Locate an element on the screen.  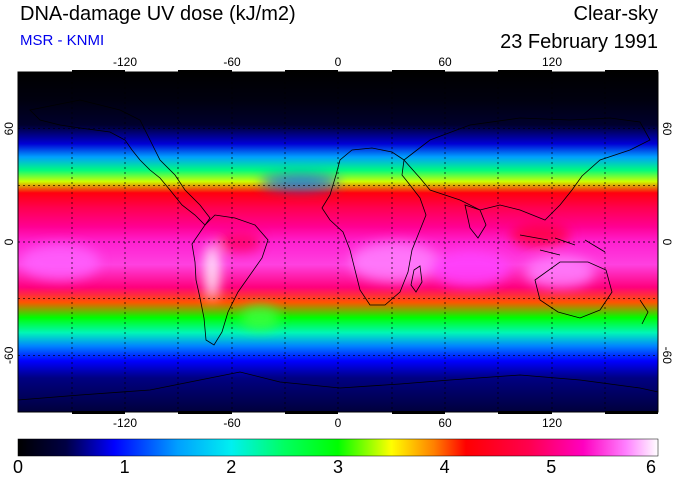
source-label: MSR - KNMI is located at coordinates (62, 40).